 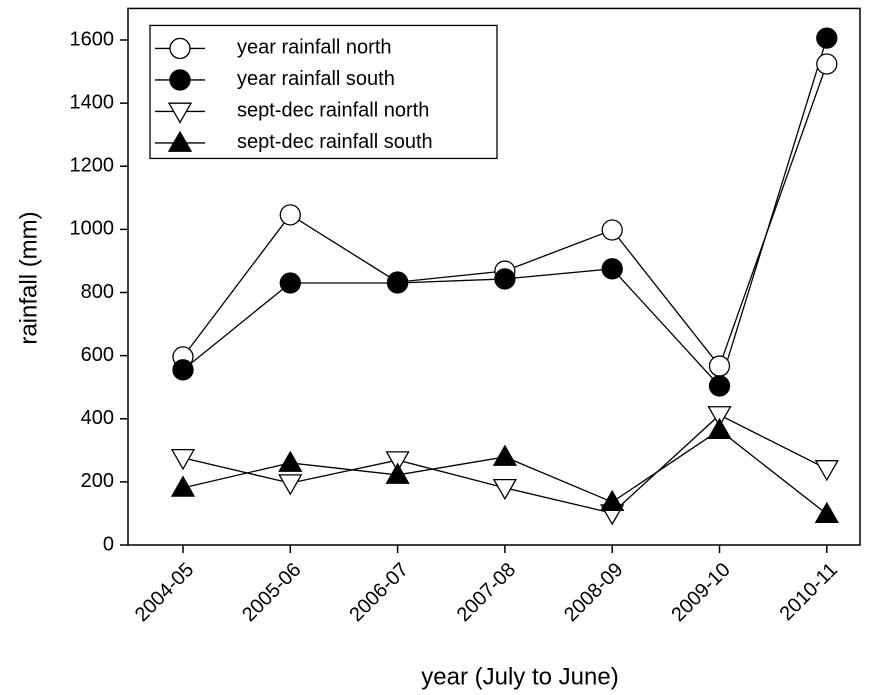 I want to click on legend-label: sept-dec rainfall south, so click(x=335, y=142).